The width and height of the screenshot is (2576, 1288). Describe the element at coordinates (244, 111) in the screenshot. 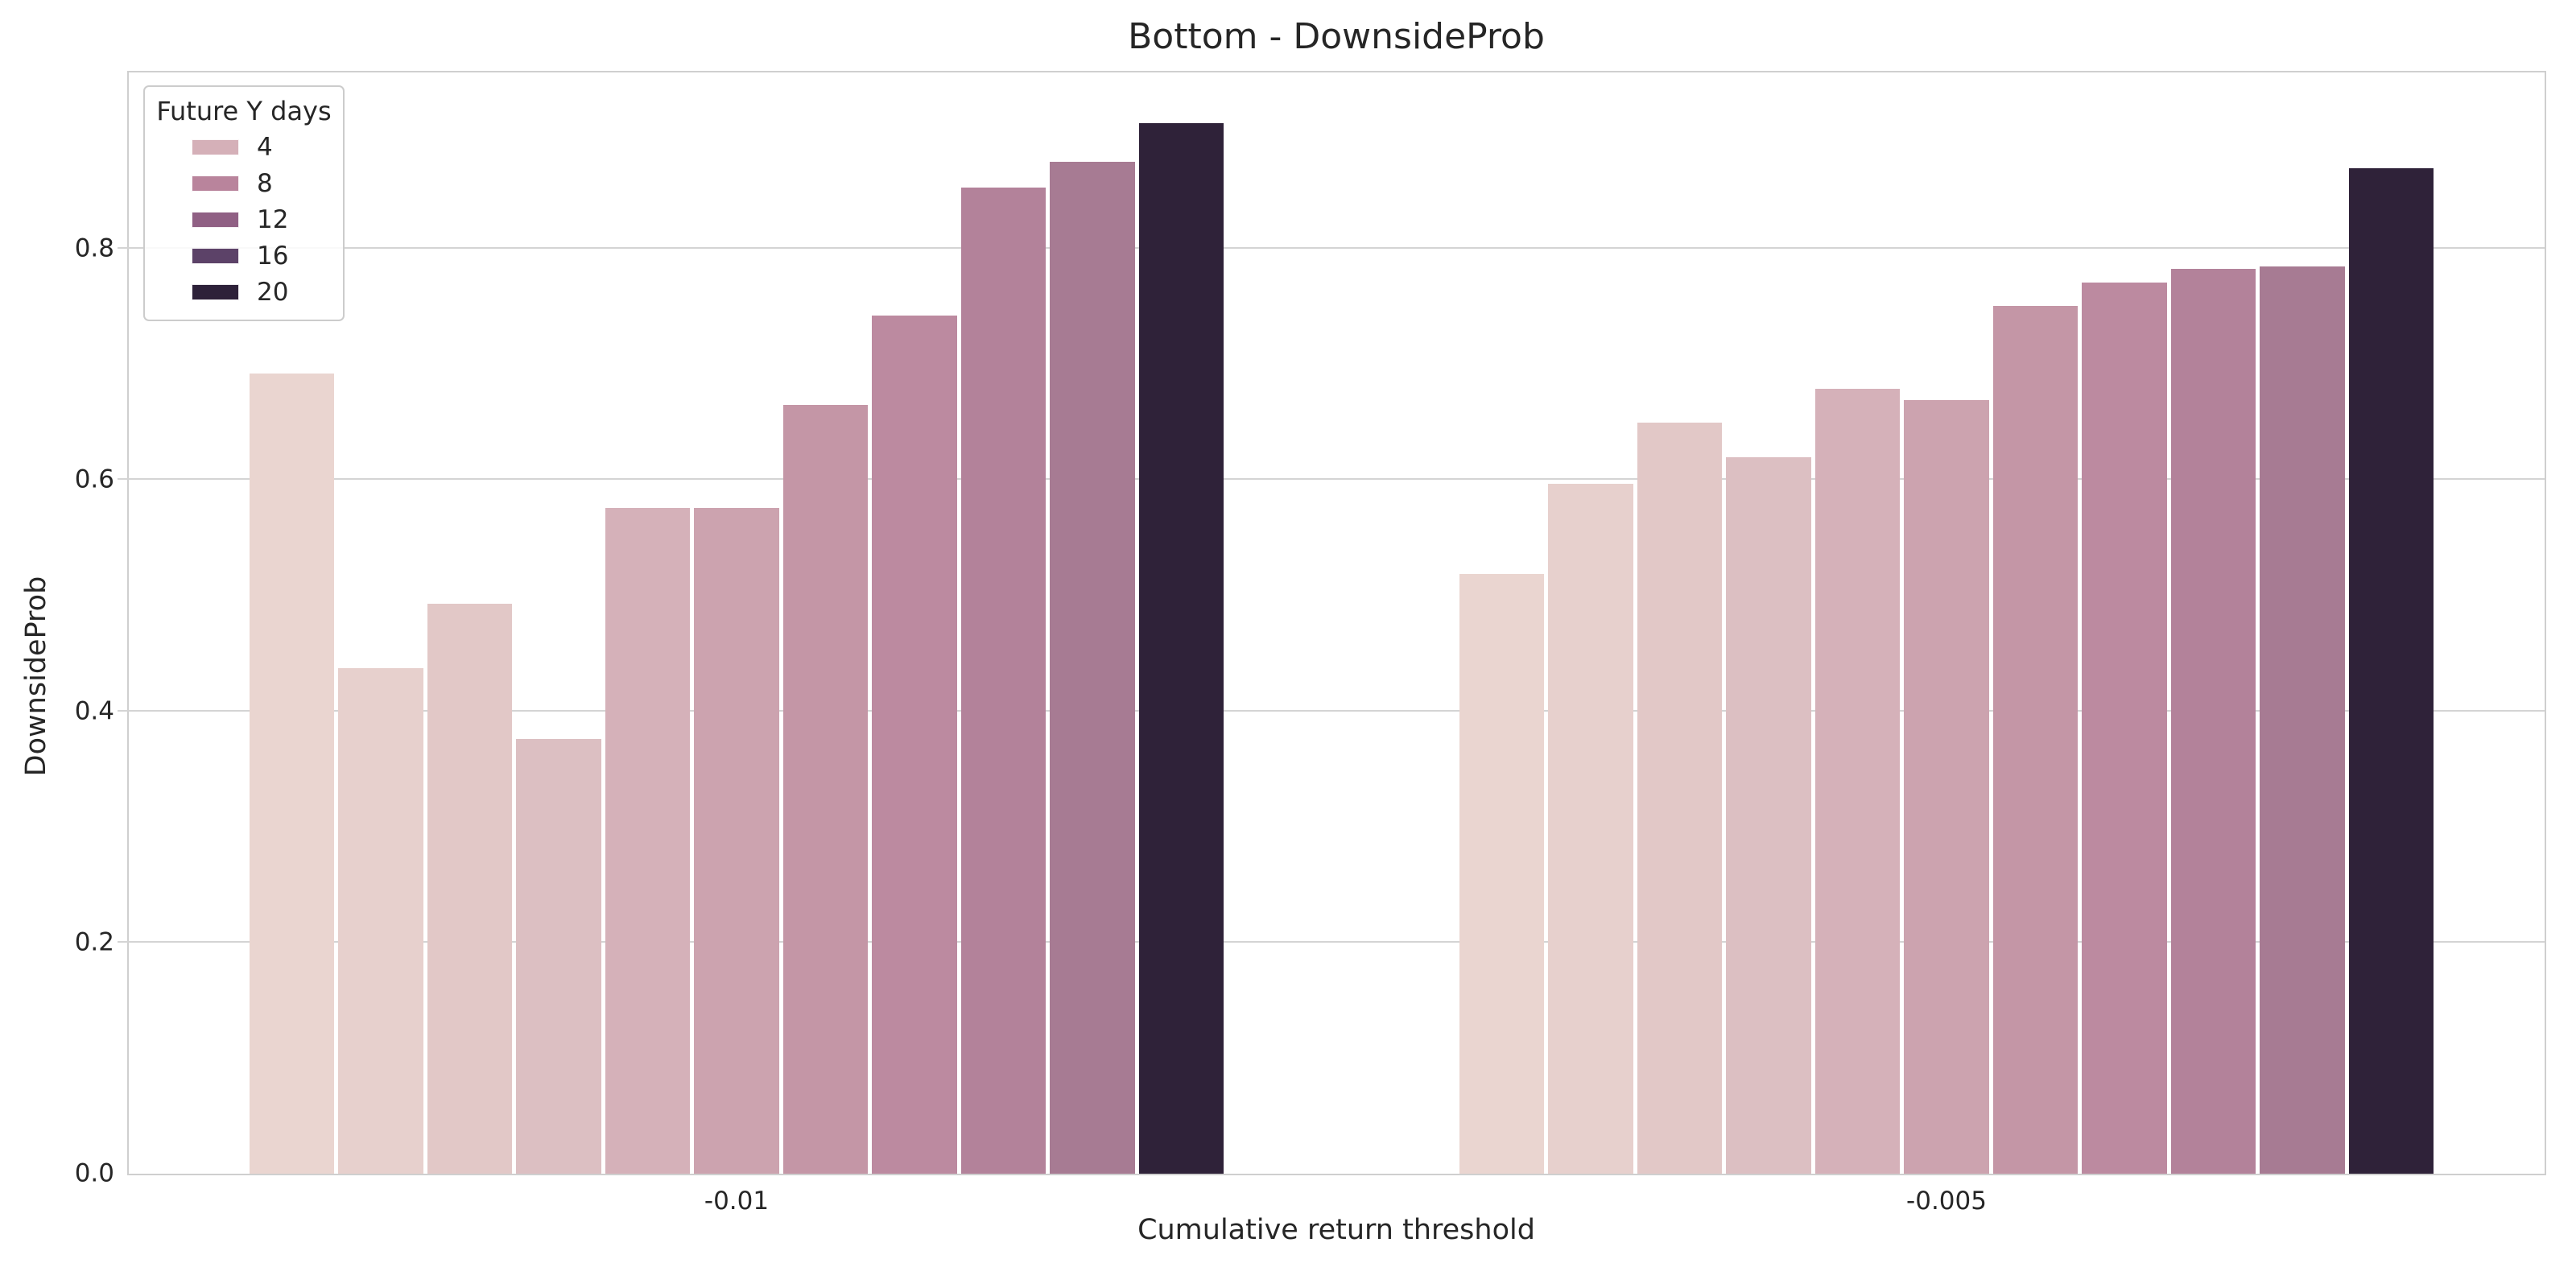

I see `legend-title: Future Y days` at that location.